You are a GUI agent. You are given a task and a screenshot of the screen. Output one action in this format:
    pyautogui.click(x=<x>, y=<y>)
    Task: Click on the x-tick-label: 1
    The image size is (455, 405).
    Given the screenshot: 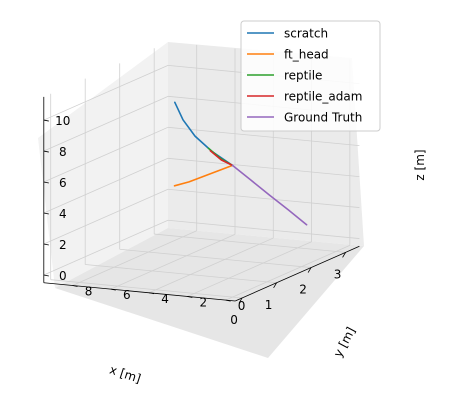 What is the action you would take?
    pyautogui.click(x=269, y=305)
    